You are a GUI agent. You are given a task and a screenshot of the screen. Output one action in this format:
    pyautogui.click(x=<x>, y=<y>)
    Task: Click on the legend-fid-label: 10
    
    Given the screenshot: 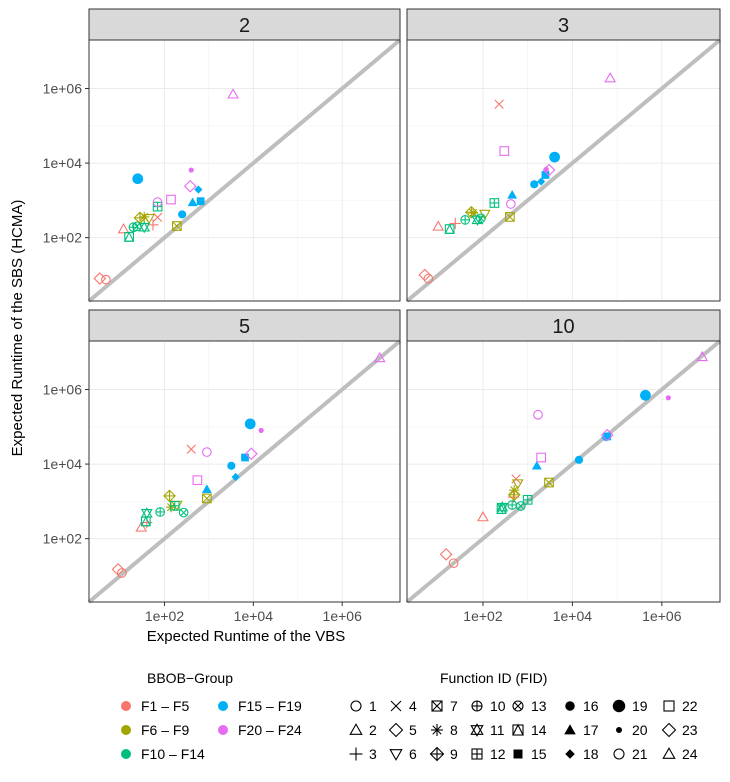 What is the action you would take?
    pyautogui.click(x=498, y=706)
    